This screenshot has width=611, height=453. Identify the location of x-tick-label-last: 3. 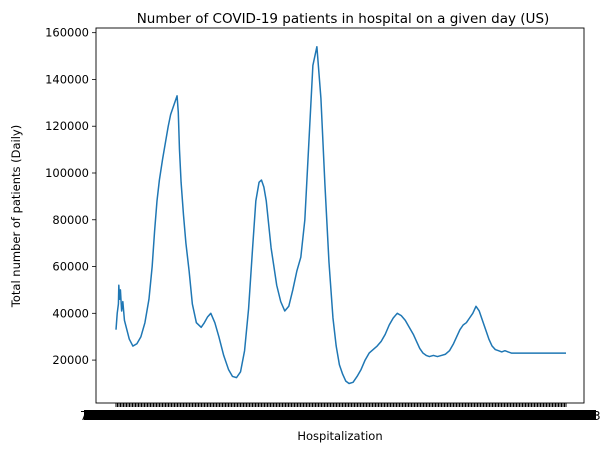
(597, 416).